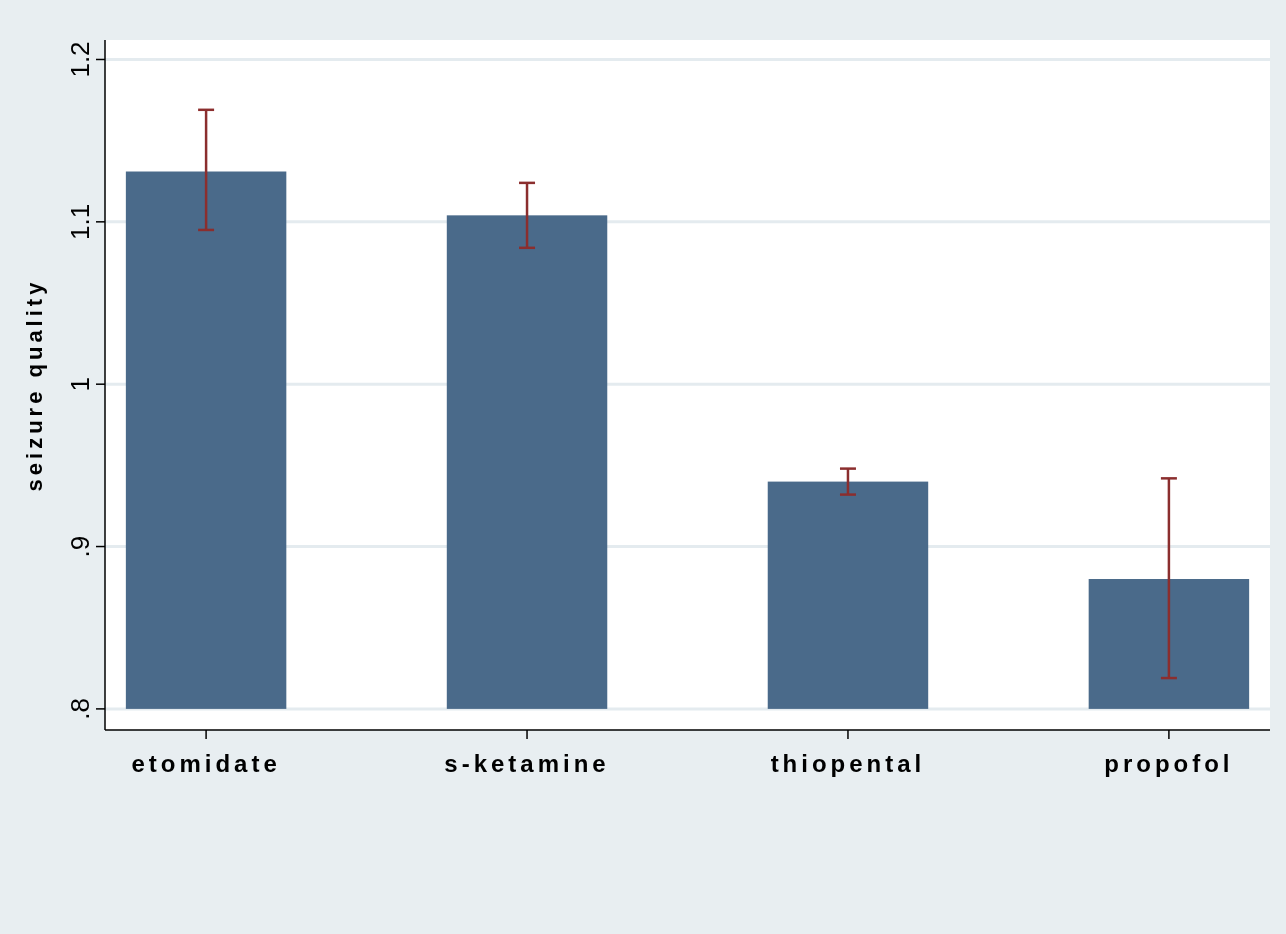 This screenshot has width=1286, height=934. Describe the element at coordinates (34, 385) in the screenshot. I see `y-axis-title: seizure quality` at that location.